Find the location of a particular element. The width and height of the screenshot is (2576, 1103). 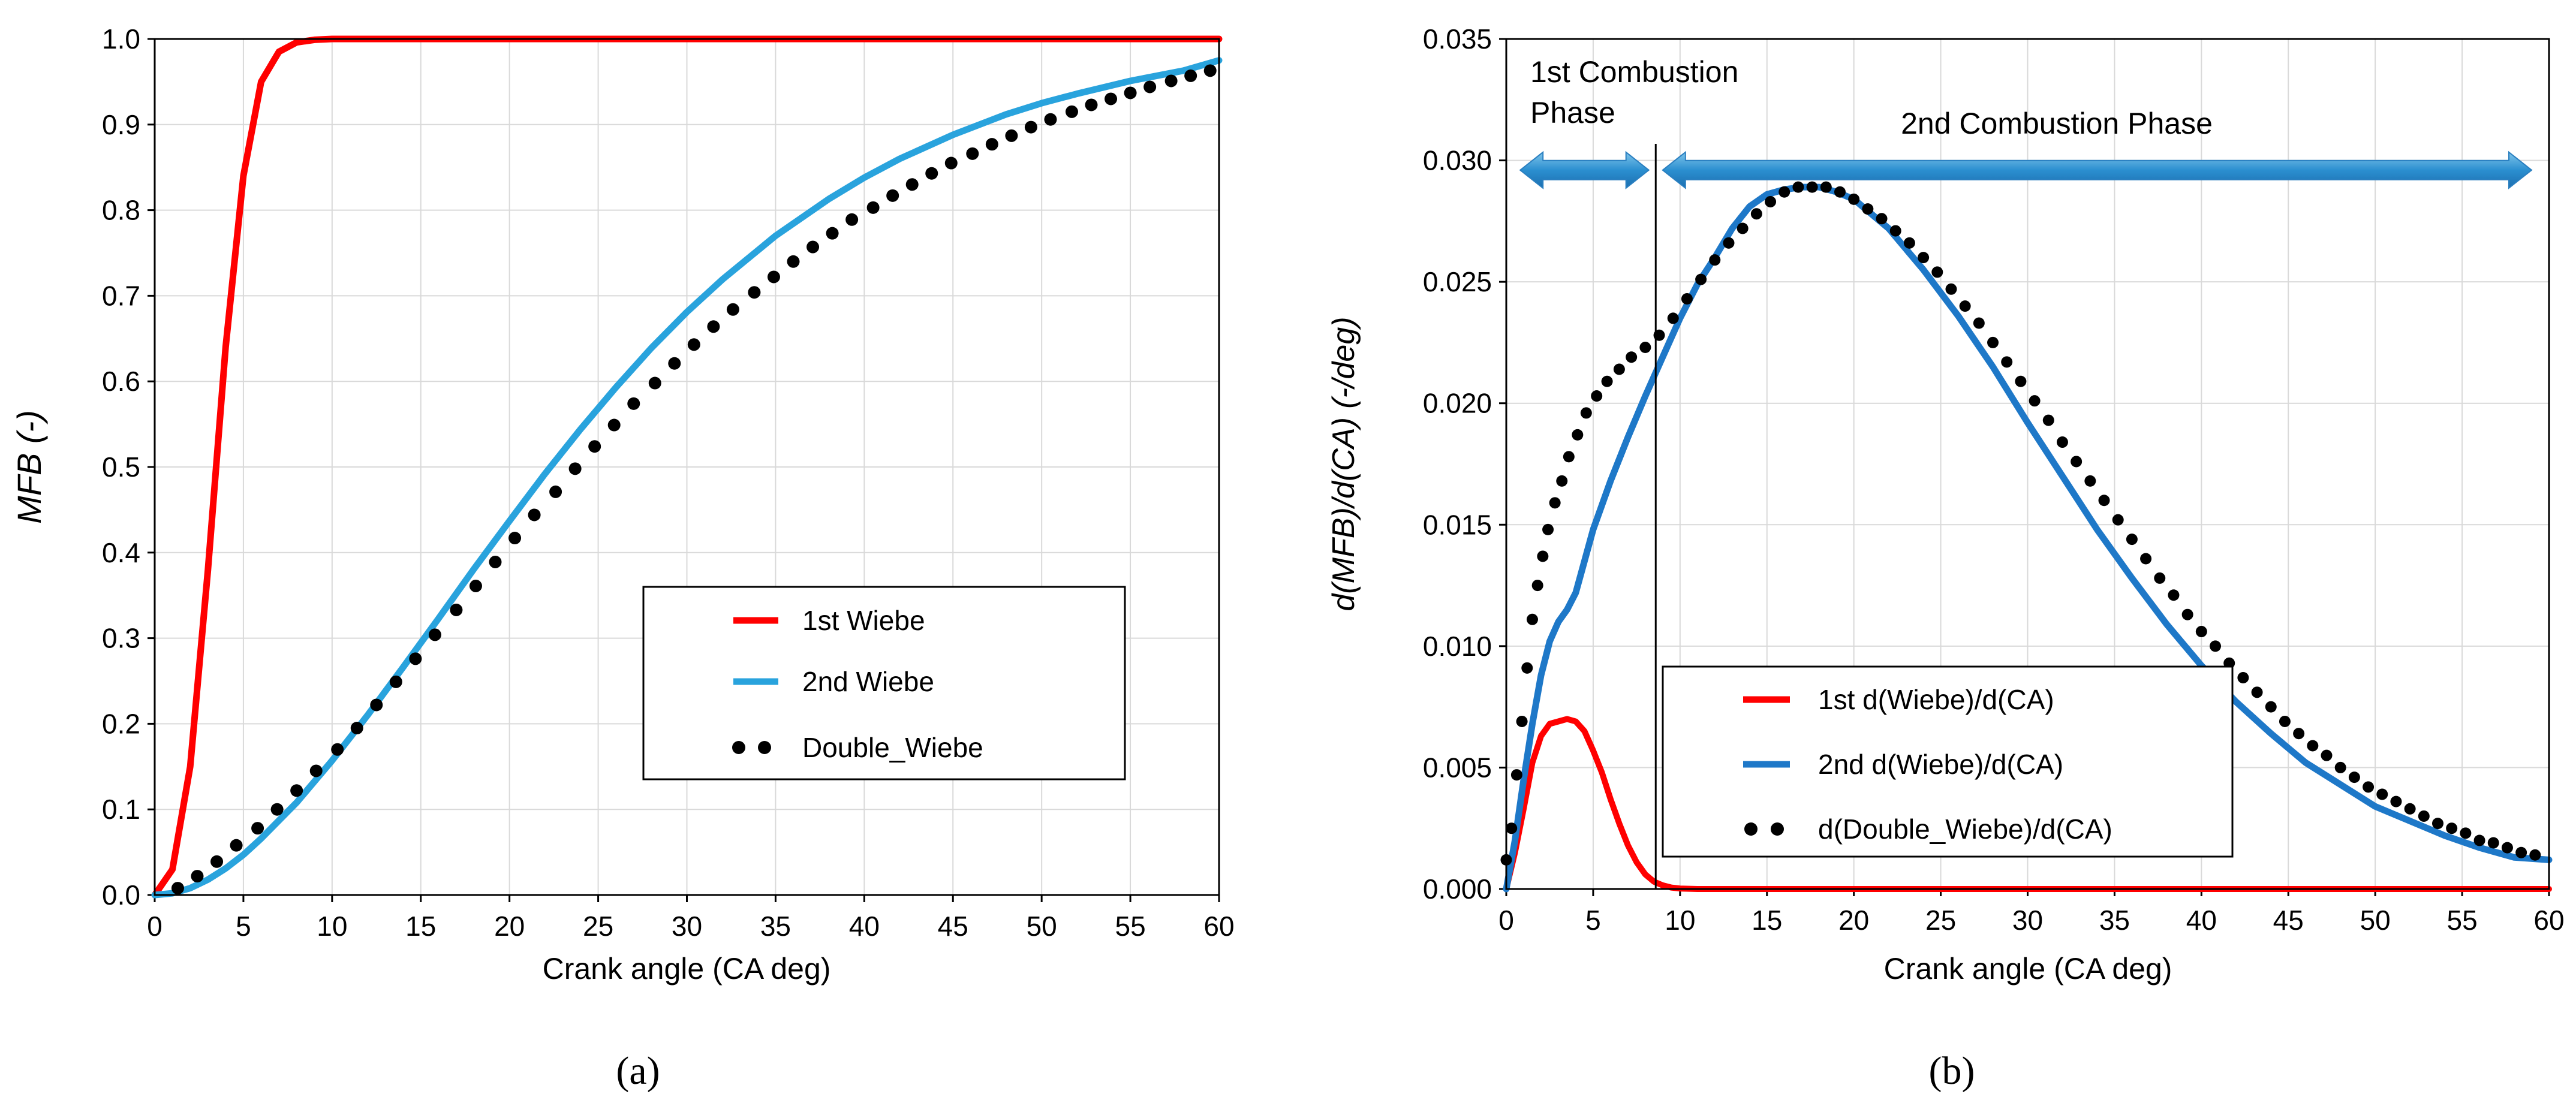

y-tick-label: 0.015 is located at coordinates (1457, 524).